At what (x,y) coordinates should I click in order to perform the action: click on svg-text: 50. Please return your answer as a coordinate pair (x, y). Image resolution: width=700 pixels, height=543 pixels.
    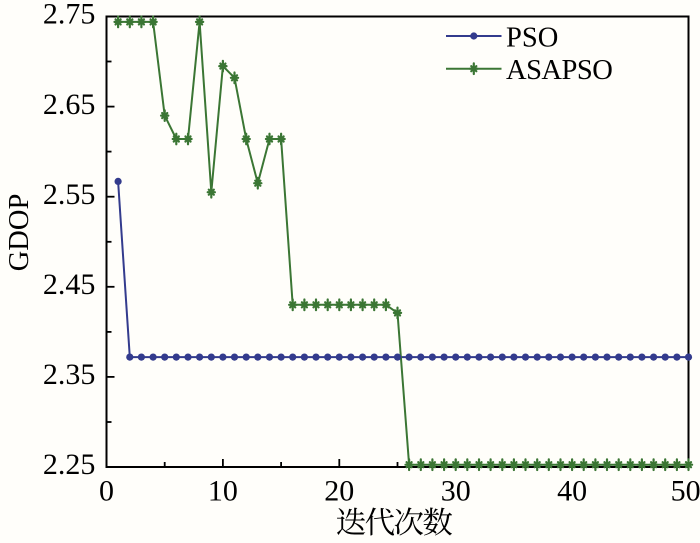
    Looking at the image, I should click on (685, 490).